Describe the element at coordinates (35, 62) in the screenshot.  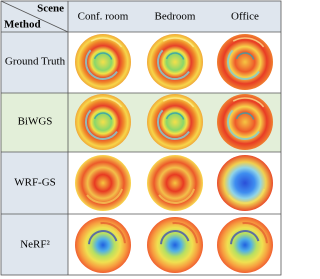
I see `row-label: Ground Truth` at that location.